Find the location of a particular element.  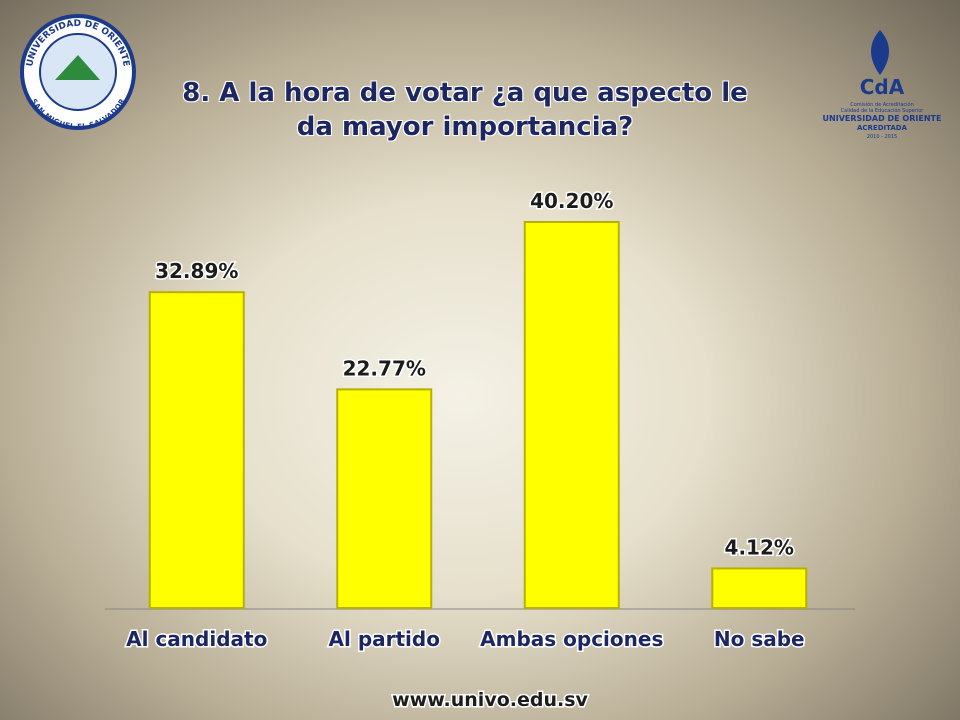

logo-text: Comisión de Acreditación is located at coordinates (882, 104).